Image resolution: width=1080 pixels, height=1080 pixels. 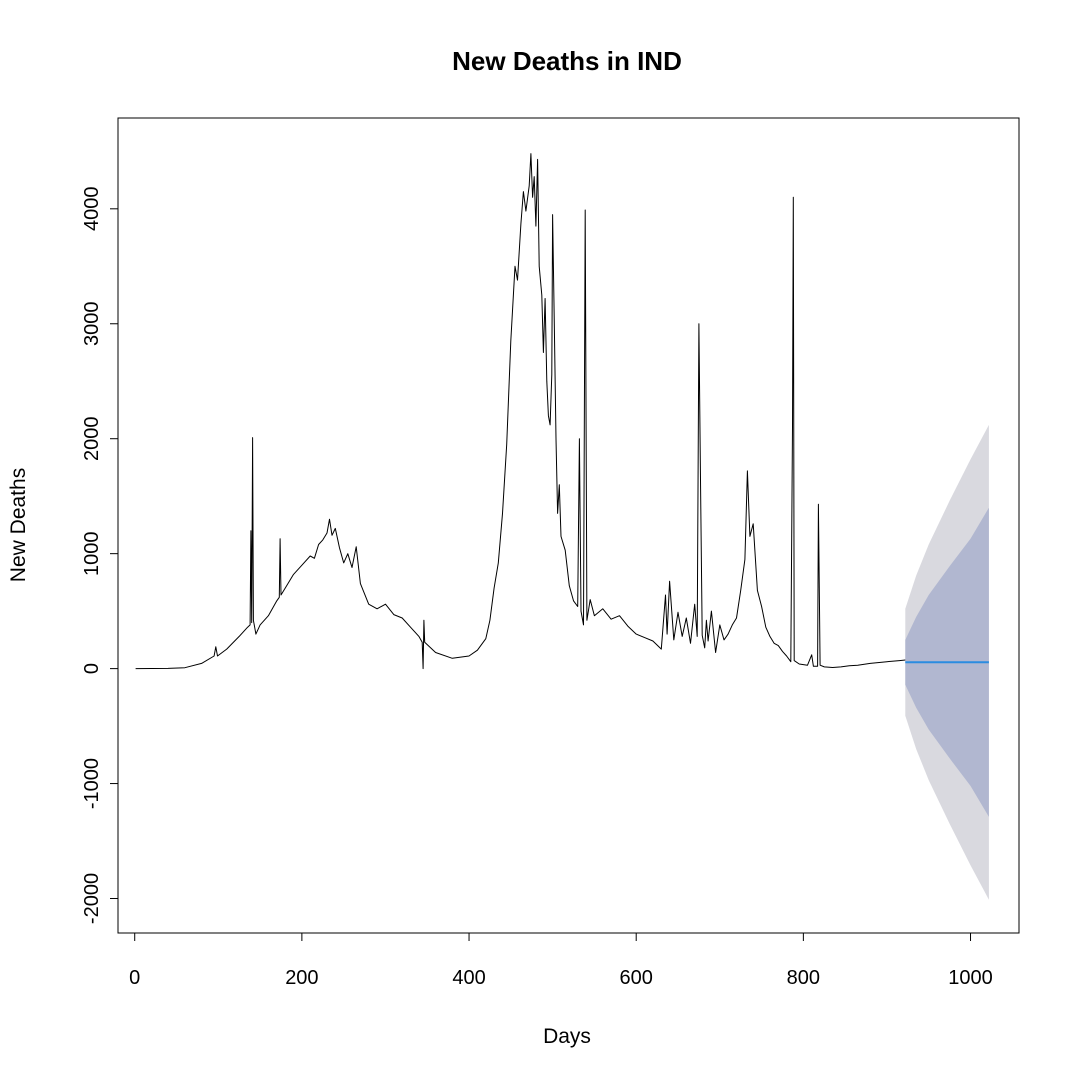 What do you see at coordinates (92, 324) in the screenshot?
I see `y-tick-label: 3000` at bounding box center [92, 324].